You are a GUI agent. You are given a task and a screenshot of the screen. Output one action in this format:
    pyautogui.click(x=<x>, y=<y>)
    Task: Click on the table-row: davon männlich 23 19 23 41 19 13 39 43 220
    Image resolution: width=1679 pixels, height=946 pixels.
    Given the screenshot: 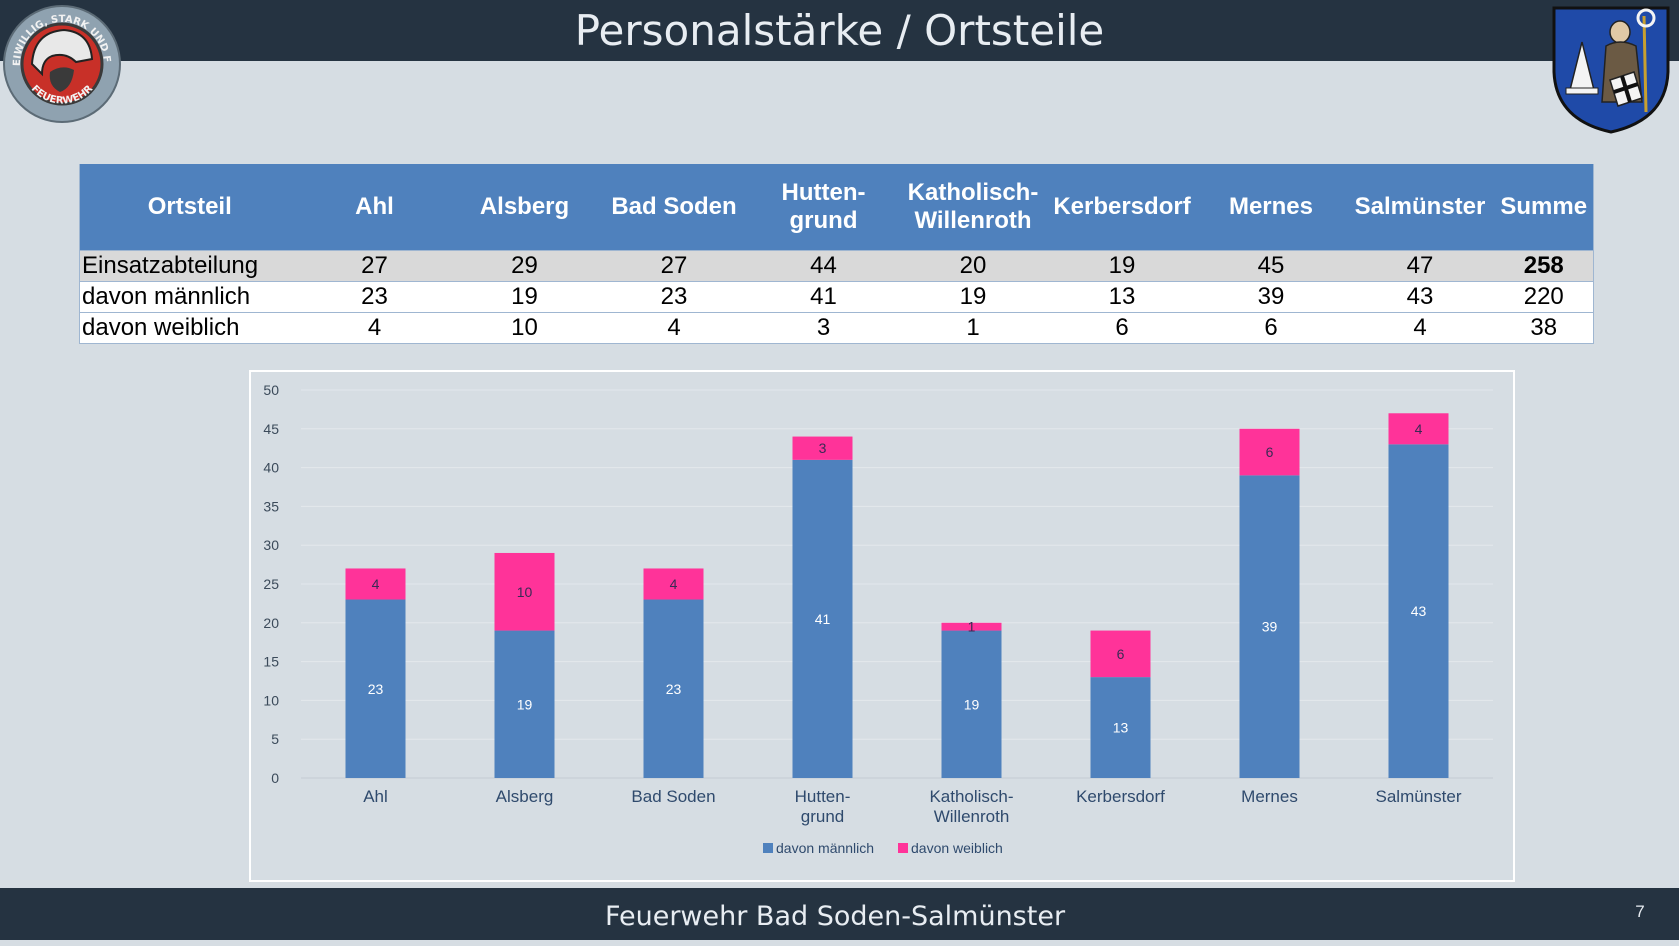 What is the action you would take?
    pyautogui.click(x=836, y=297)
    